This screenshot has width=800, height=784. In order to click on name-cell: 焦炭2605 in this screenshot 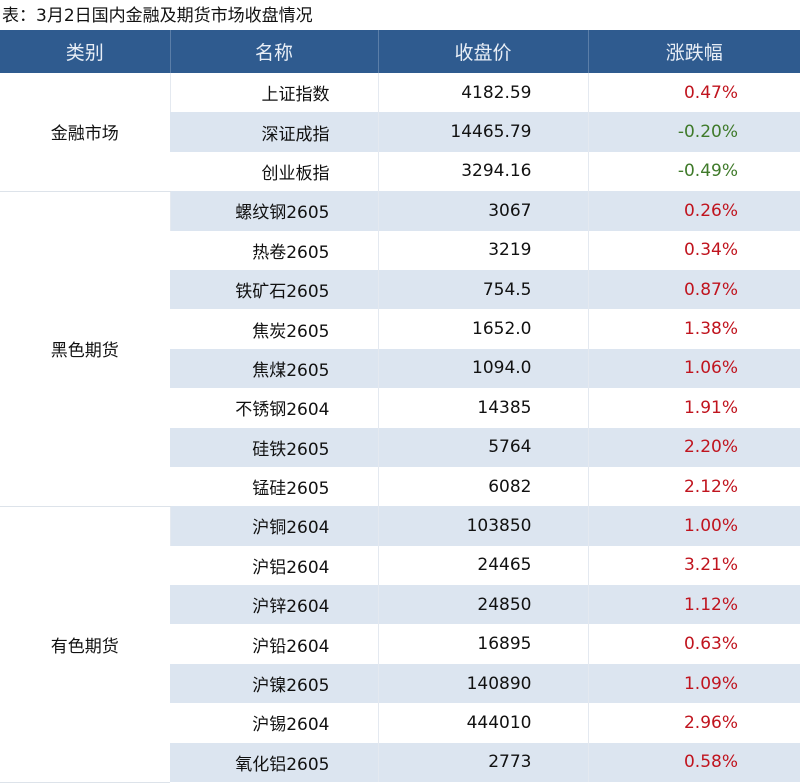, I will do `click(291, 331)`.